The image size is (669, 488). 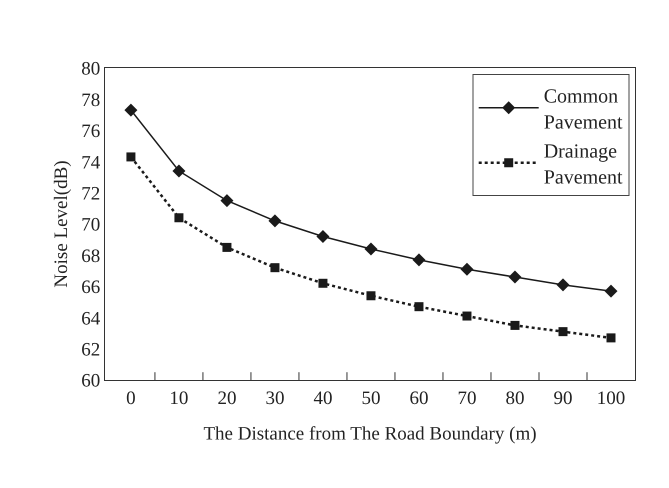 I want to click on y-tick-label: 74, so click(x=91, y=163).